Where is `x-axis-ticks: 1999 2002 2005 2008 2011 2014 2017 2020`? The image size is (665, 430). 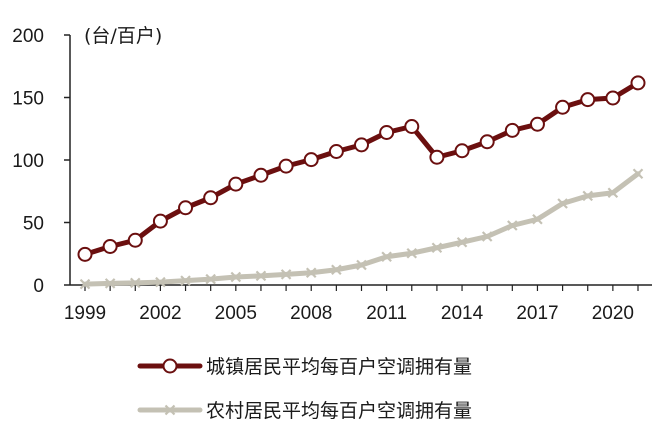
x-axis-ticks: 1999 2002 2005 2008 2011 2014 2017 2020 is located at coordinates (351, 304).